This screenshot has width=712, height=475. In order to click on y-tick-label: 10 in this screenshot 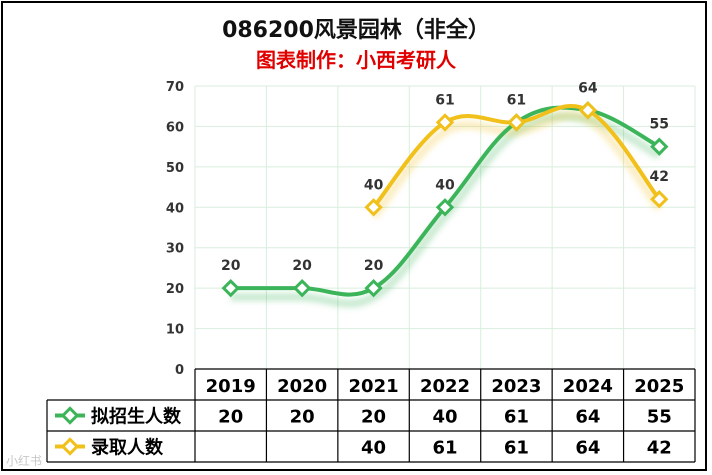, I will do `click(175, 330)`.